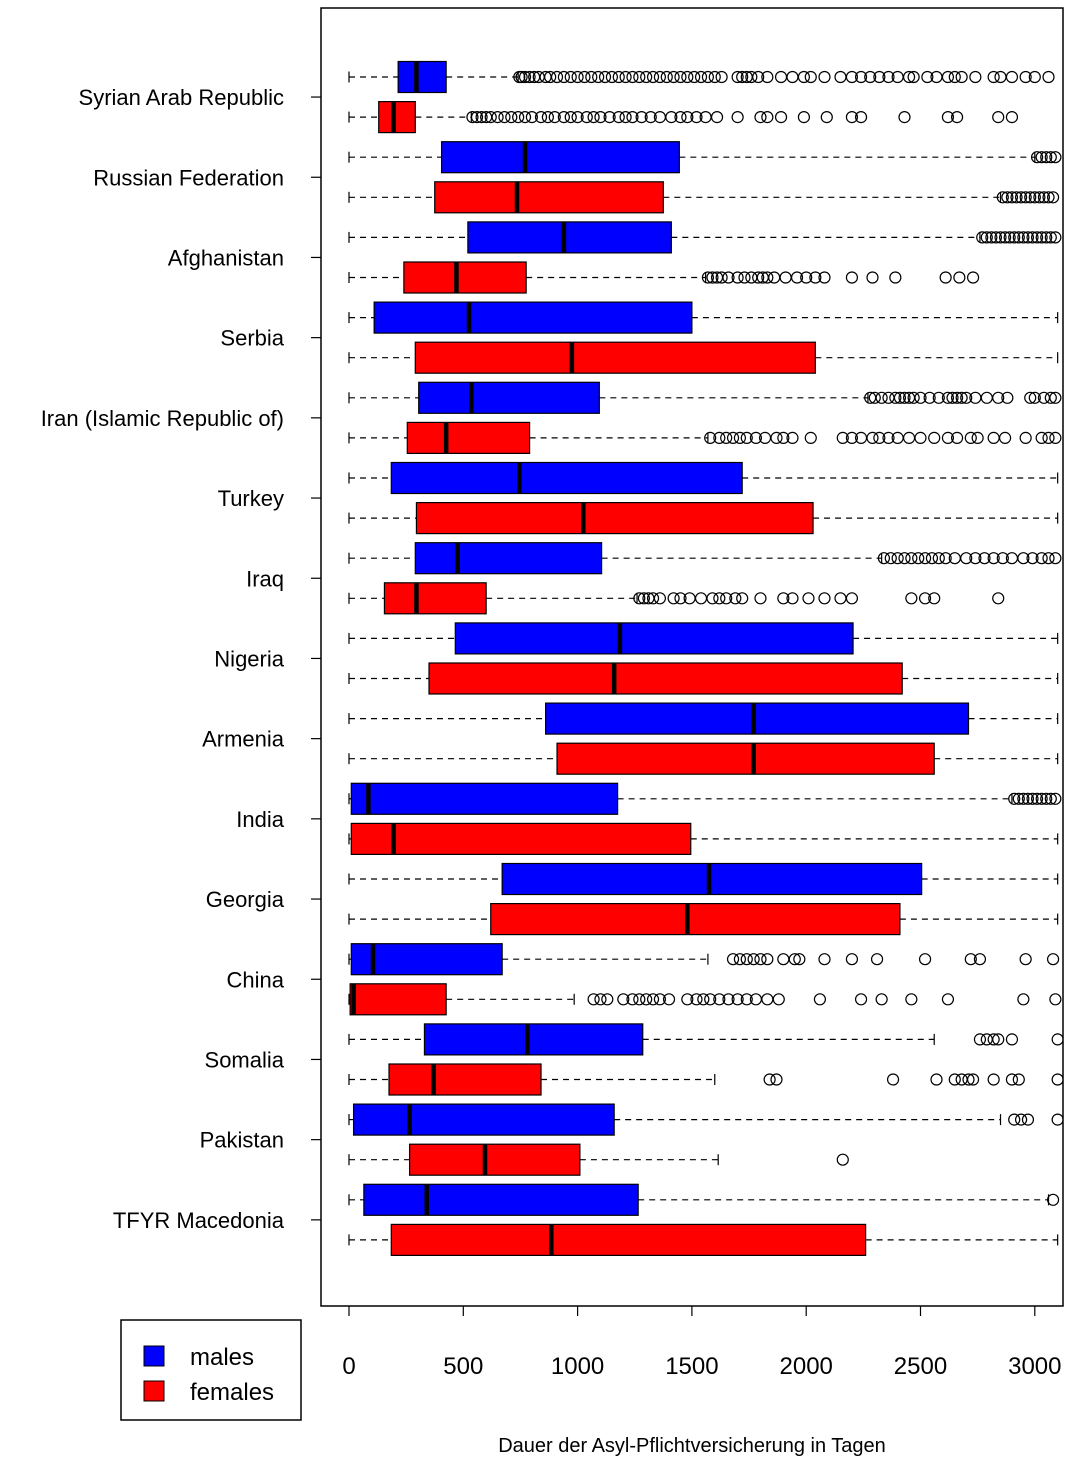  I want to click on box-tfyr-macedonia-females, so click(703, 1240).